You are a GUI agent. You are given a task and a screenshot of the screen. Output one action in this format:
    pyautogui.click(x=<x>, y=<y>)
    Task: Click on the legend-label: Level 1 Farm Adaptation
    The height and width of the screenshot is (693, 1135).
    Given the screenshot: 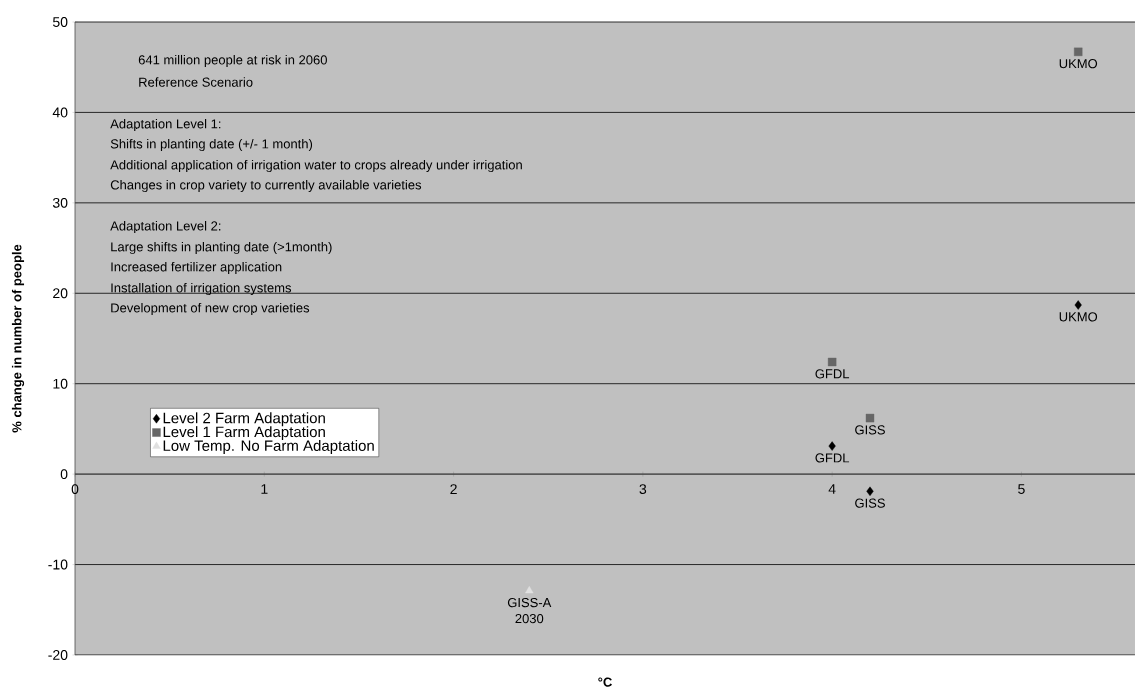 What is the action you would take?
    pyautogui.click(x=244, y=433)
    